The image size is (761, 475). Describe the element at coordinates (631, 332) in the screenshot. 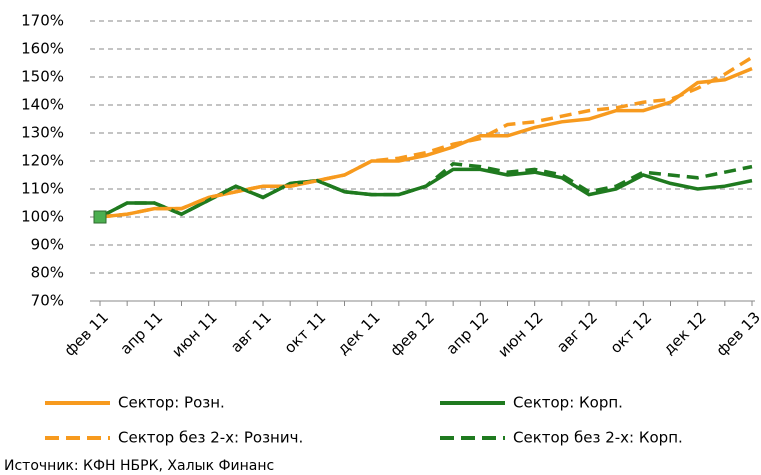

I see `x-tick-label: окт 12` at that location.